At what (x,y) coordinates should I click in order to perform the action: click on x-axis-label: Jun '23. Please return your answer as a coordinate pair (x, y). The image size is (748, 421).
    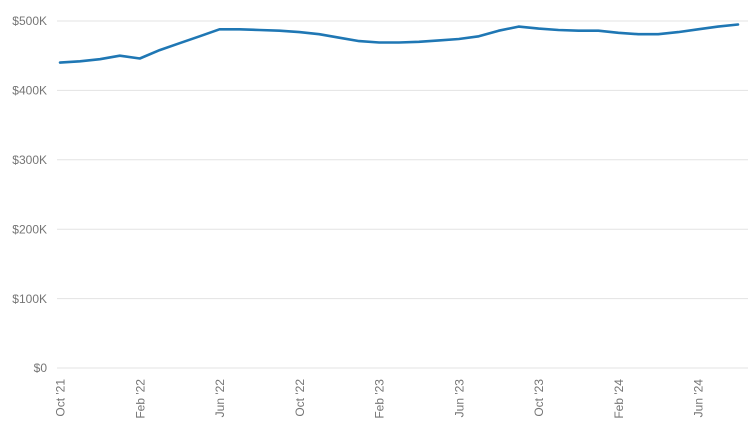
    Looking at the image, I should click on (459, 398).